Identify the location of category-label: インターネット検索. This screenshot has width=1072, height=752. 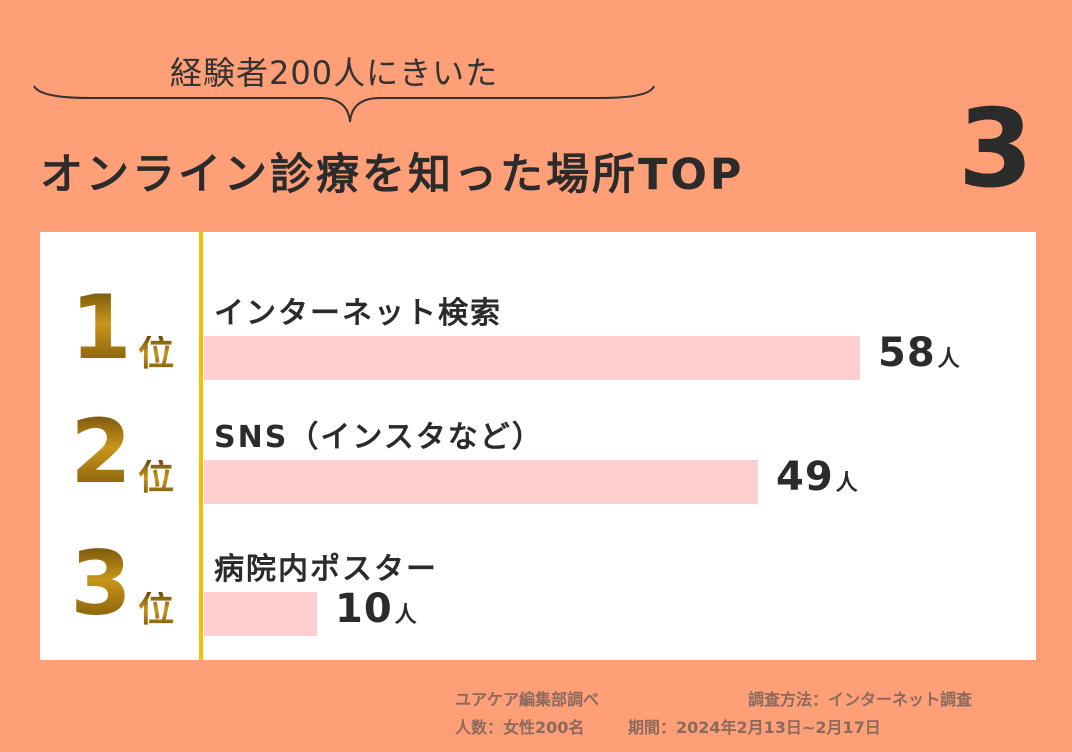
(358, 313).